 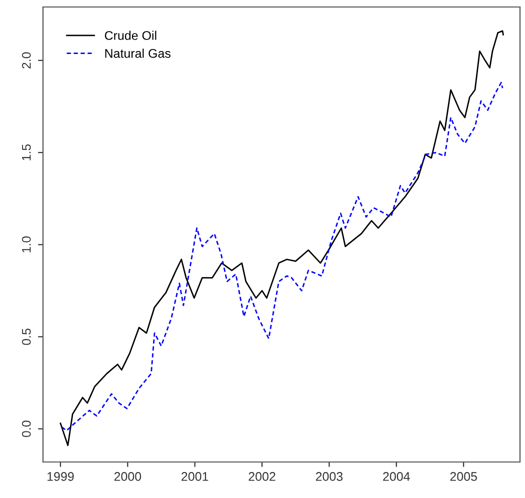 I want to click on x-tick-label: 2001, so click(x=195, y=476).